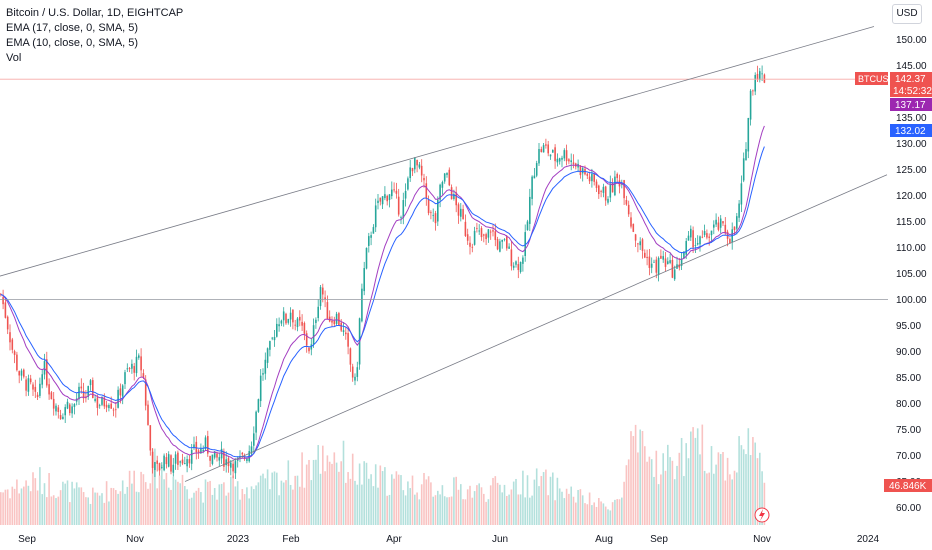  What do you see at coordinates (912, 91) in the screenshot?
I see `countdown-tag: 14:52:32` at bounding box center [912, 91].